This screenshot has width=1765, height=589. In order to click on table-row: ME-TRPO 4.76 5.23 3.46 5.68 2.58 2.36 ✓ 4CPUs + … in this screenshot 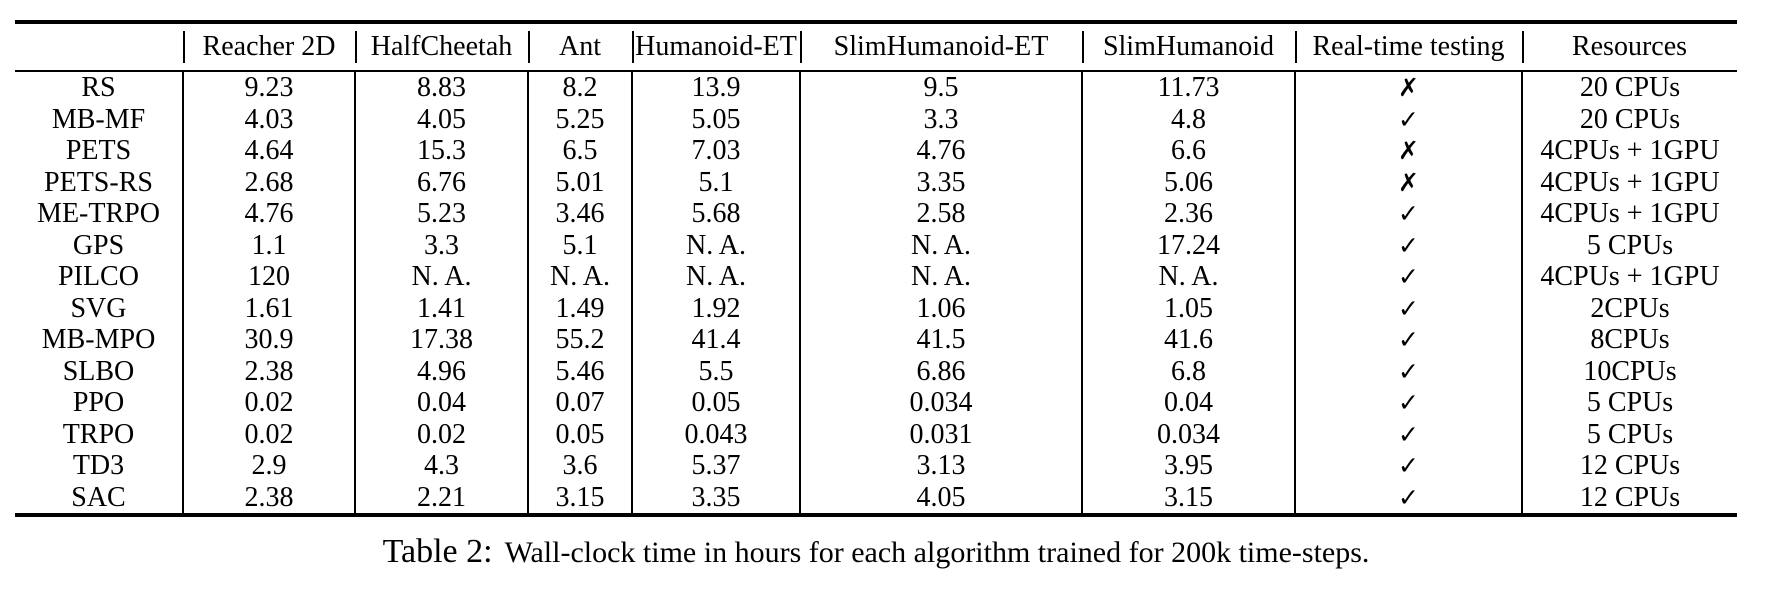, I will do `click(876, 214)`.